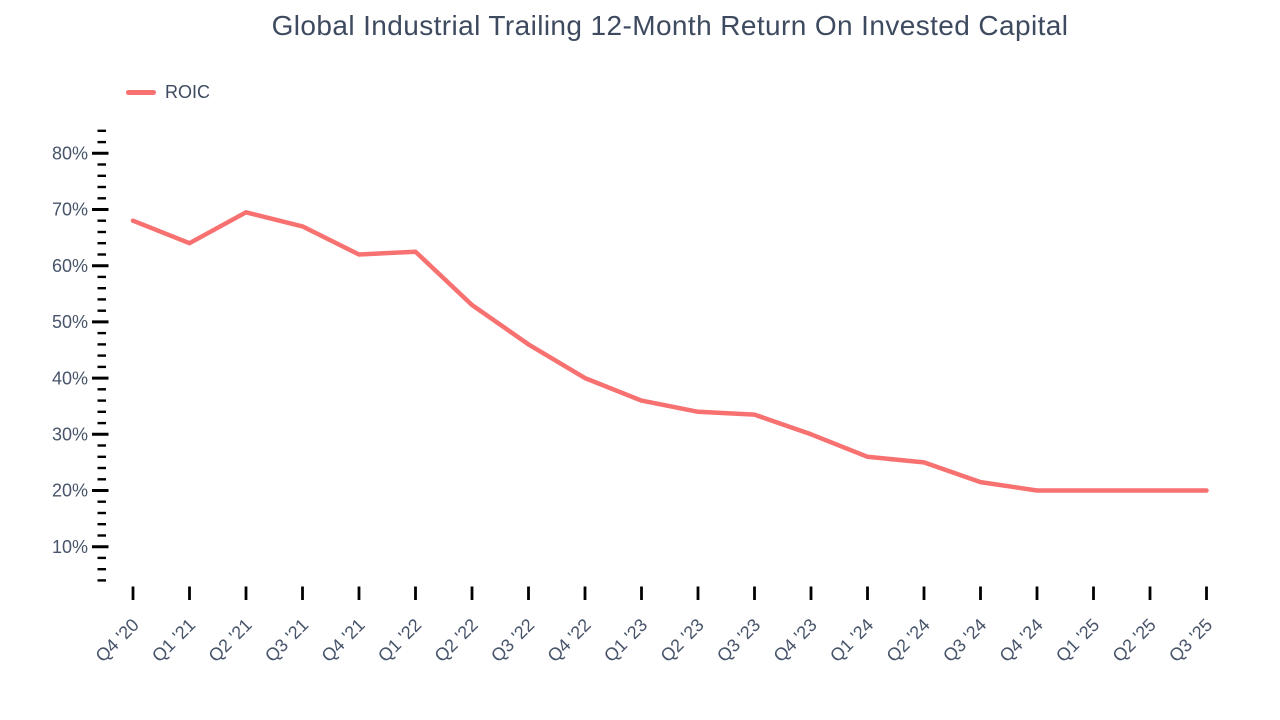 Image resolution: width=1280 pixels, height=720 pixels. Describe the element at coordinates (738, 640) in the screenshot. I see `x-axis-tick-label: Q3 '23` at that location.